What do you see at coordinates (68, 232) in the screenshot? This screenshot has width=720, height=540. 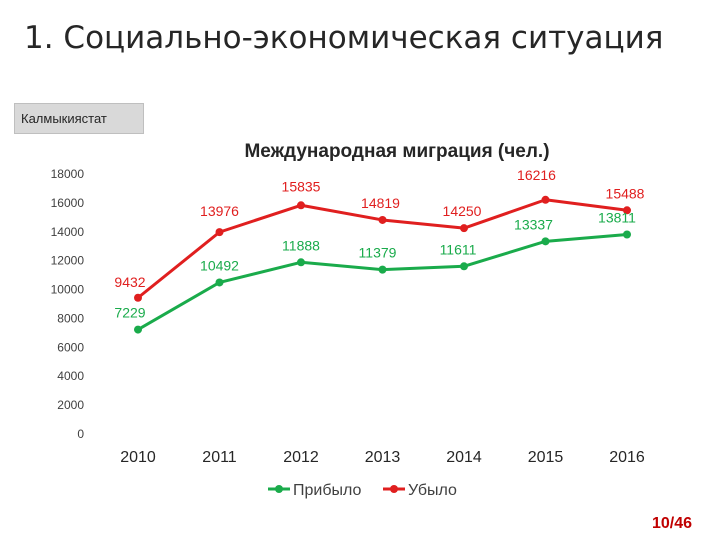 I see `y-tick-label: 14000` at bounding box center [68, 232].